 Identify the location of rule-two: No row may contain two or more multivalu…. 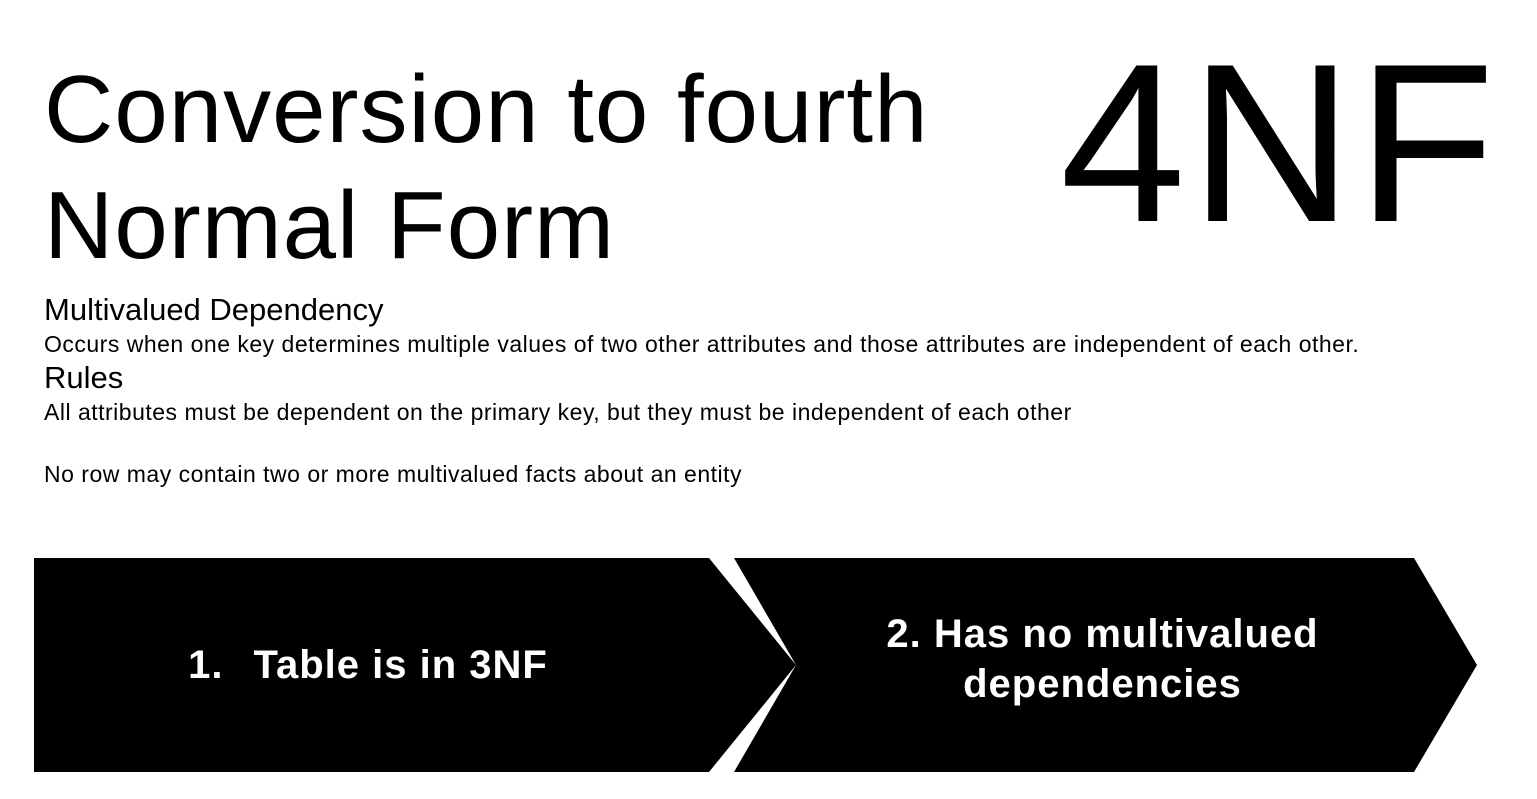
(393, 474).